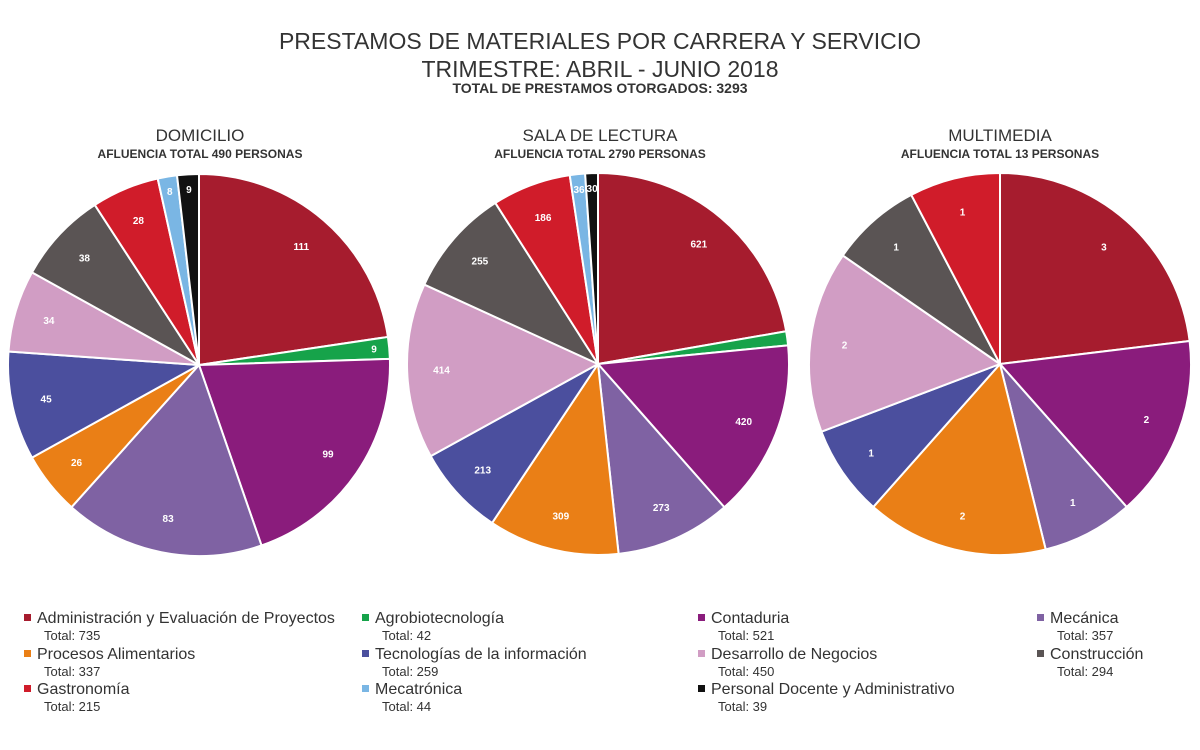  I want to click on pie-slice-sala-de-lectura-contaduria, so click(693, 426).